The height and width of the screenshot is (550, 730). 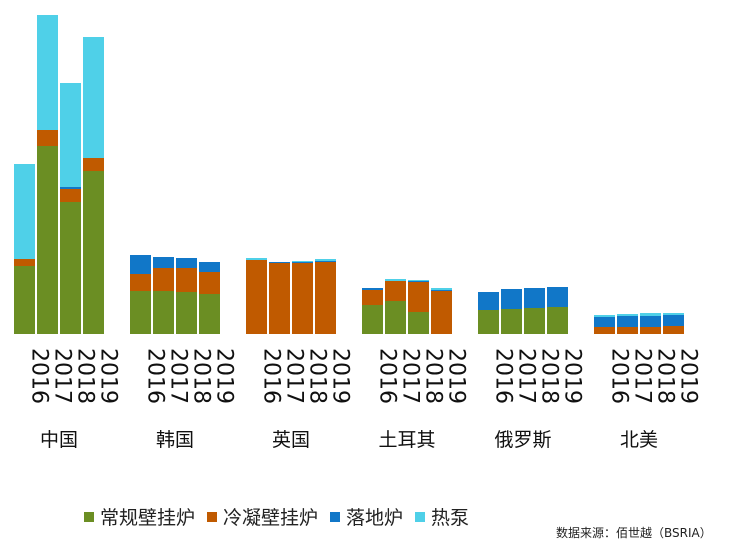 I want to click on group-label: 英国, so click(x=291, y=440).